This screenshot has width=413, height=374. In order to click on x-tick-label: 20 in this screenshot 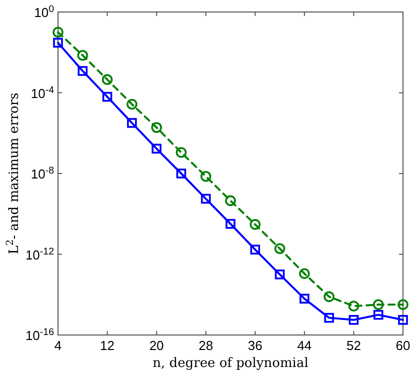, I will do `click(156, 345)`.